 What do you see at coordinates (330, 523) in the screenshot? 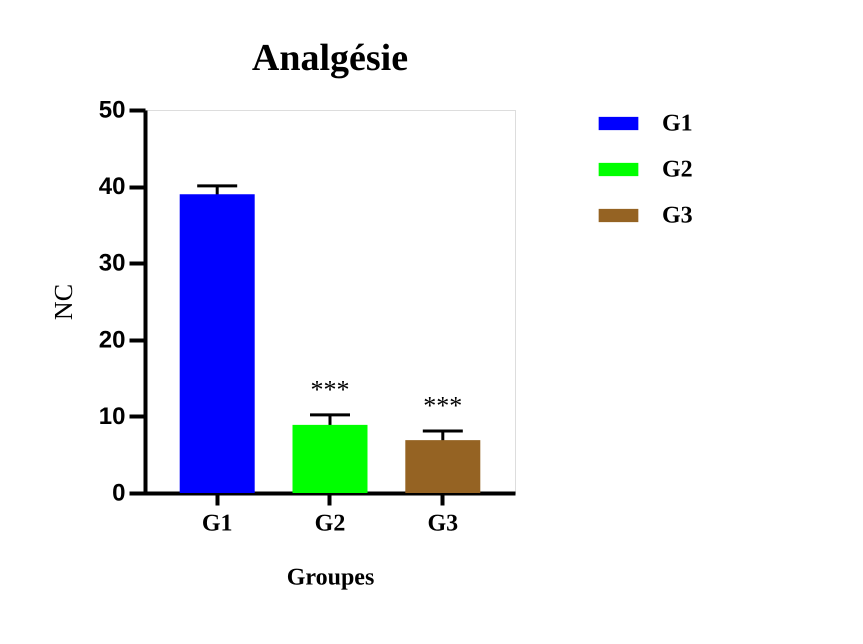
I see `x-tick-label: G2` at bounding box center [330, 523].